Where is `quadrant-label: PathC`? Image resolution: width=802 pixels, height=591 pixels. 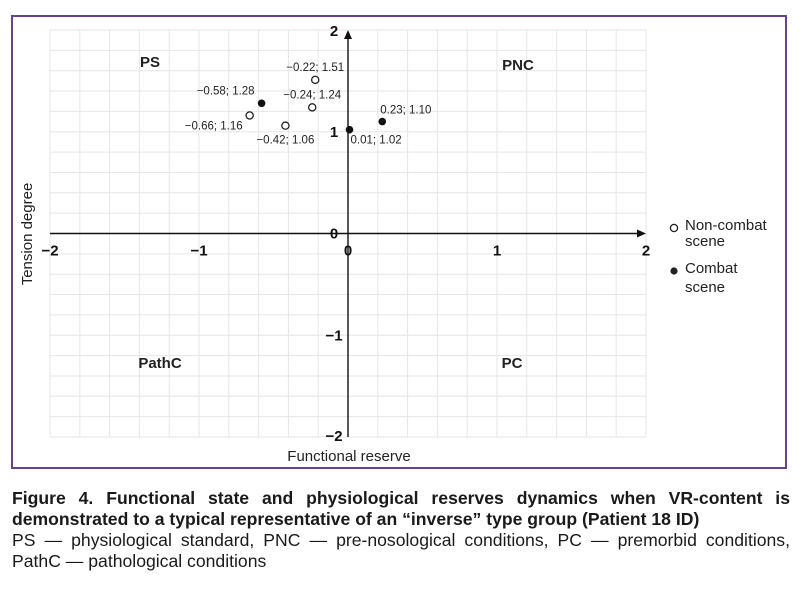
quadrant-label: PathC is located at coordinates (160, 363).